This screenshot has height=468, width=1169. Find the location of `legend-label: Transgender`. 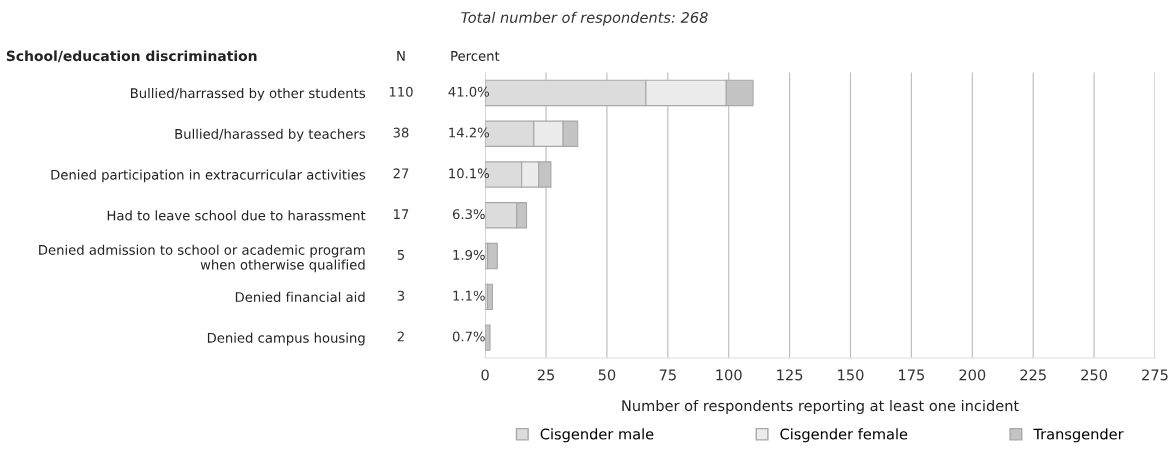

legend-label: Transgender is located at coordinates (1078, 435).